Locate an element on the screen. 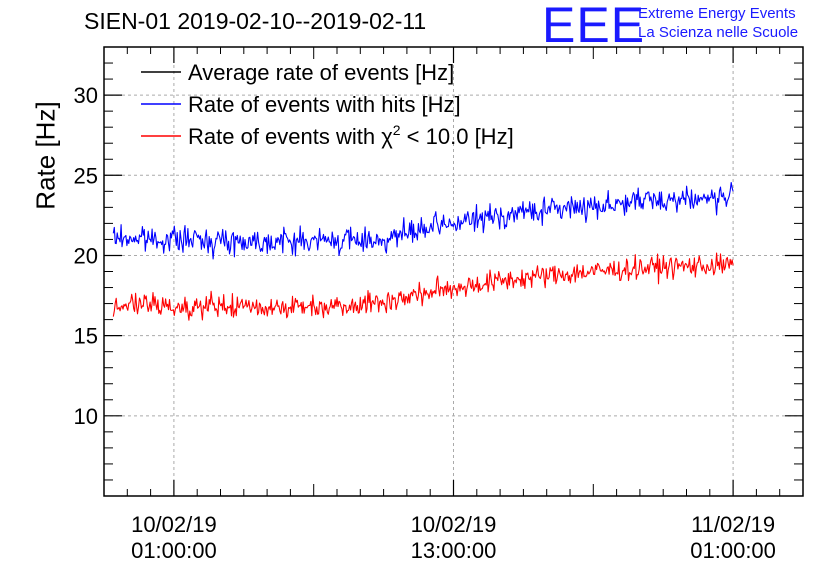 This screenshot has height=572, width=836. legend-label-superscript: 2 is located at coordinates (397, 130).